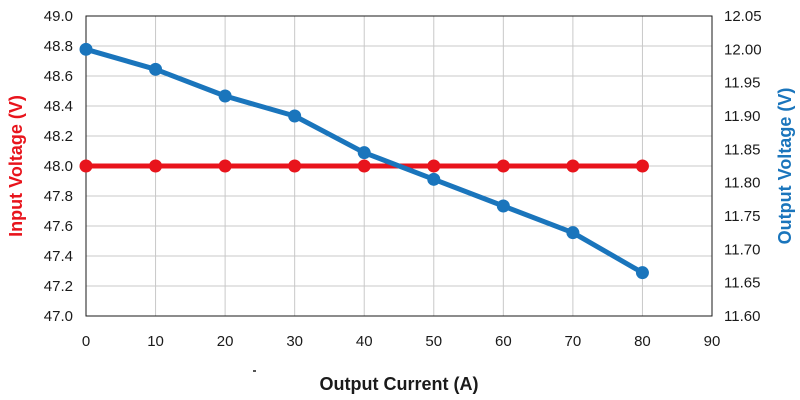 This screenshot has width=800, height=400. What do you see at coordinates (58, 106) in the screenshot?
I see `y-left-tick-label: 48.4` at bounding box center [58, 106].